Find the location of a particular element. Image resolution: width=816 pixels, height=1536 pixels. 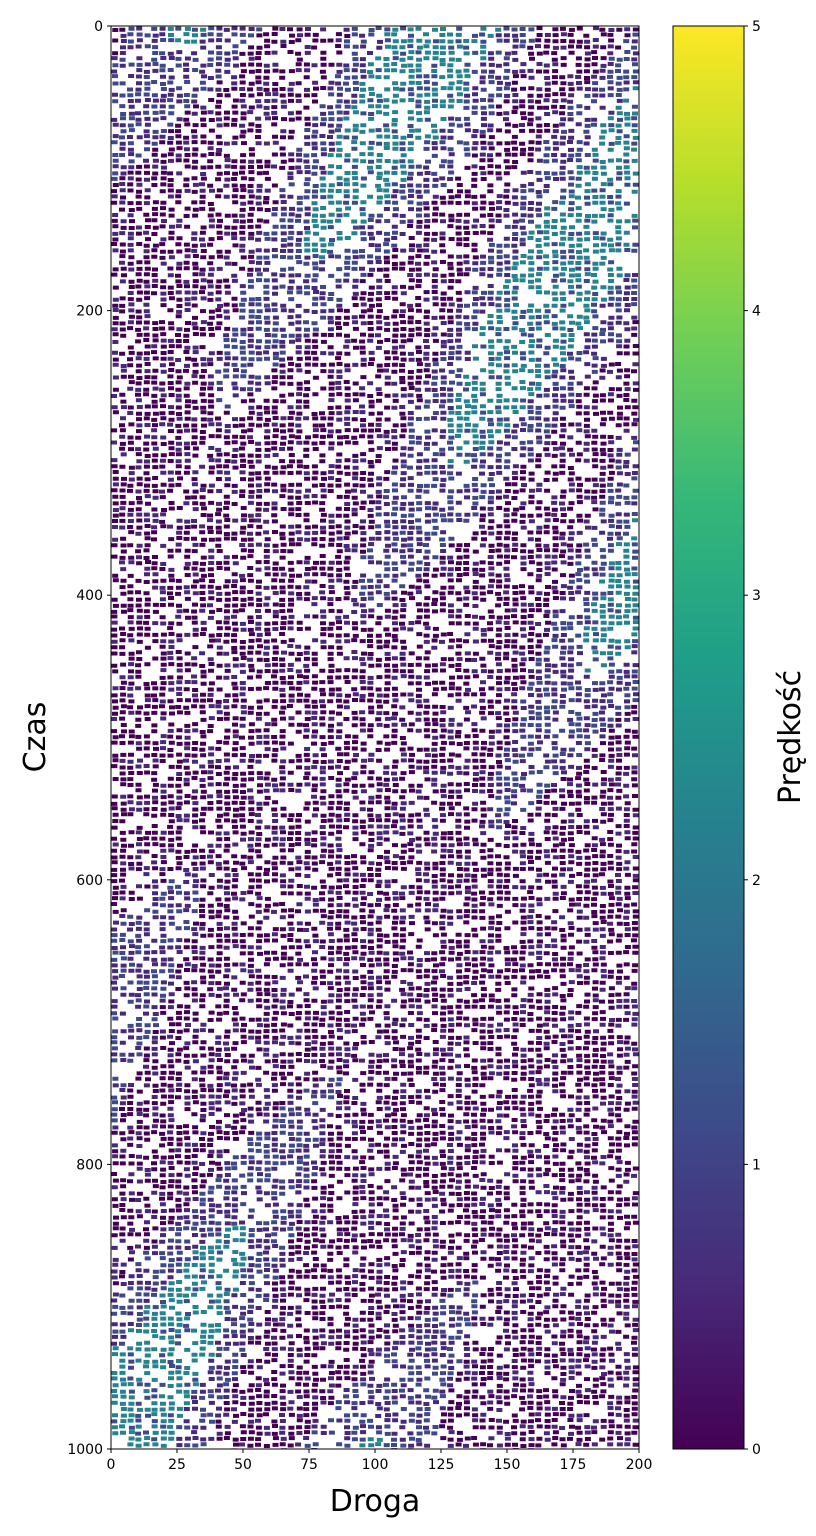

colorbar-tick-label: 5 is located at coordinates (756, 27).